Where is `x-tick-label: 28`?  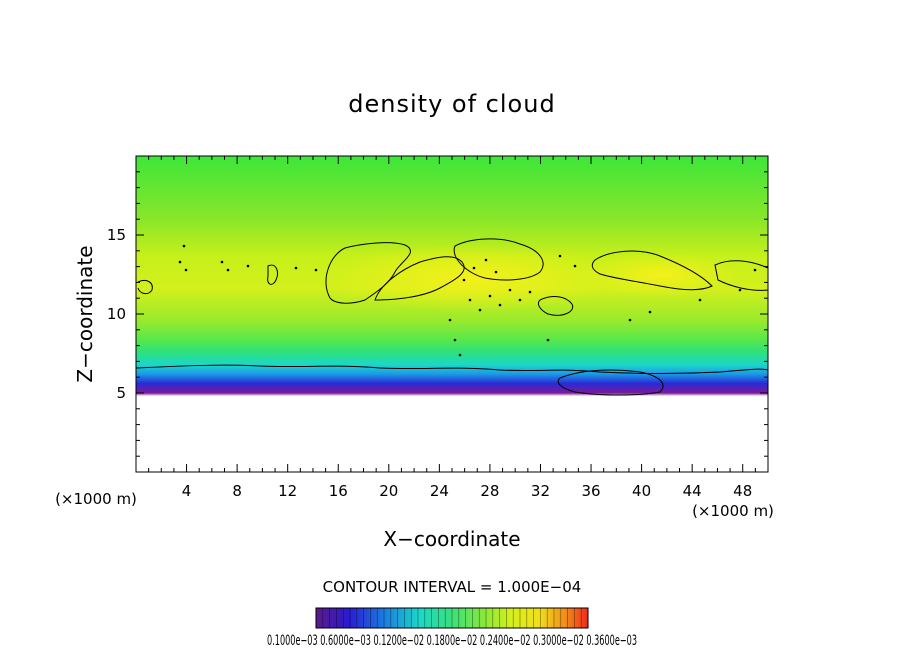
x-tick-label: 28 is located at coordinates (489, 491).